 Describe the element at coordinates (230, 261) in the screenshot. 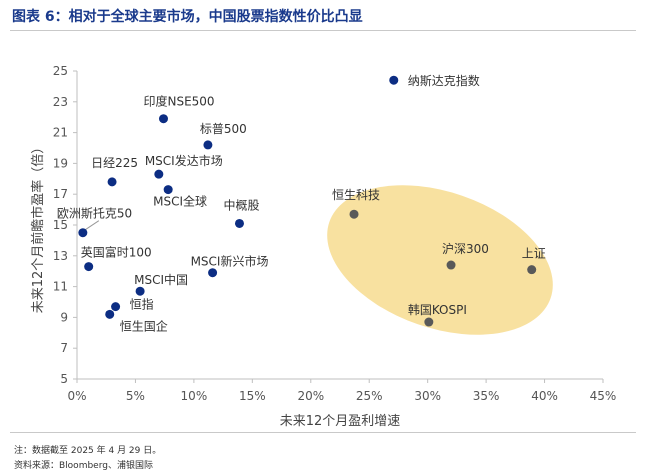

I see `point-label: MSCI新兴市场` at that location.